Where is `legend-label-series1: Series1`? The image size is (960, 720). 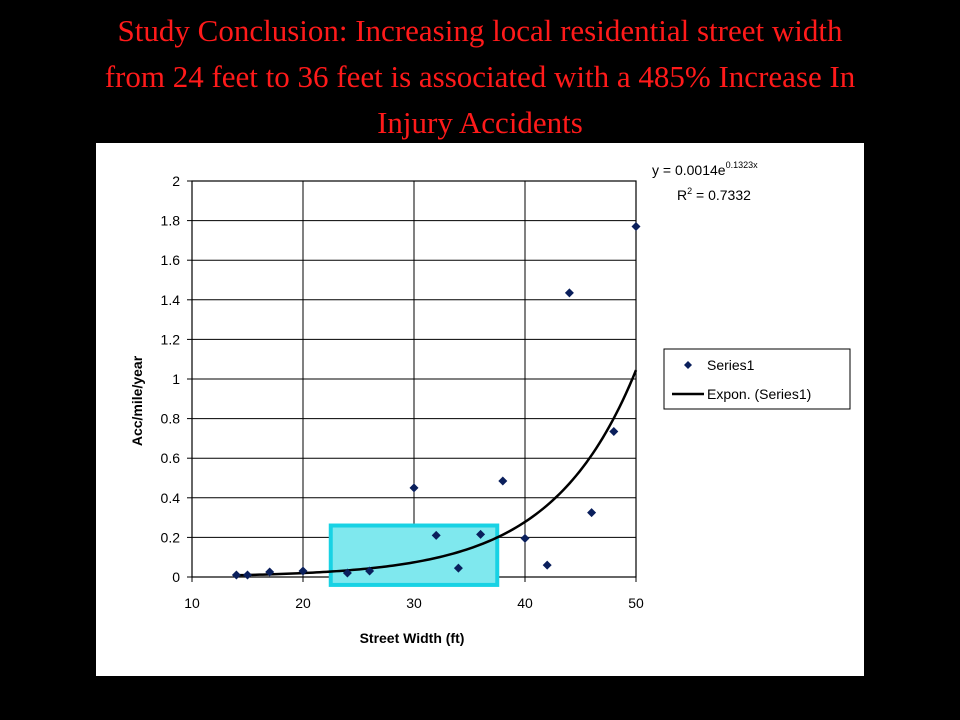
legend-label-series1: Series1 is located at coordinates (731, 365).